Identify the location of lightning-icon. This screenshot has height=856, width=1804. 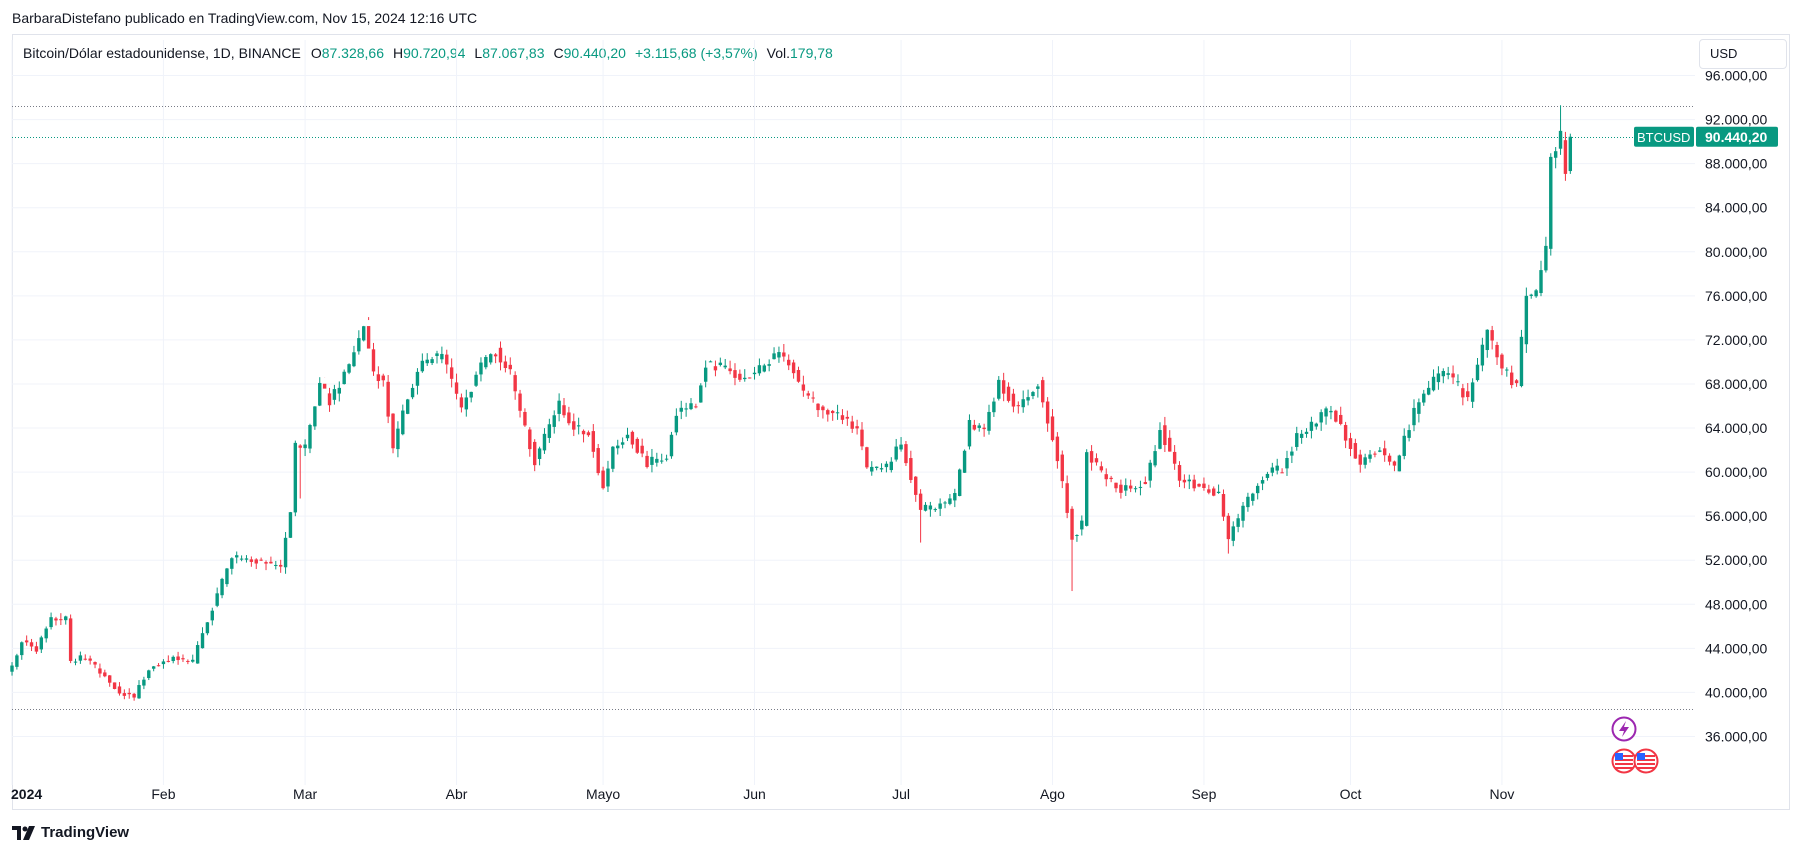
(1624, 729).